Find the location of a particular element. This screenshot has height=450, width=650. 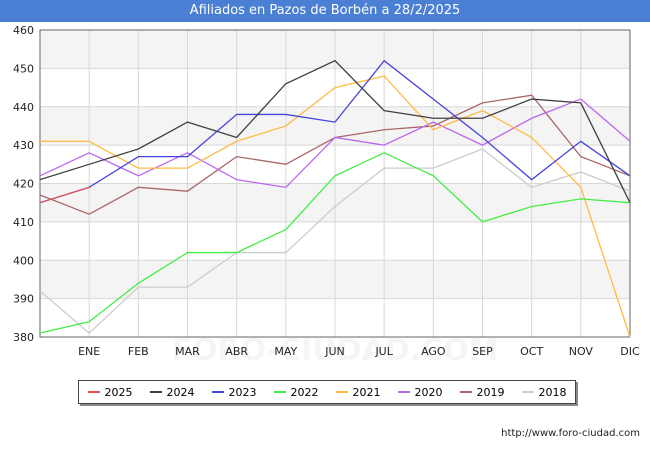

legend-item-2019: 2019 is located at coordinates (482, 392).